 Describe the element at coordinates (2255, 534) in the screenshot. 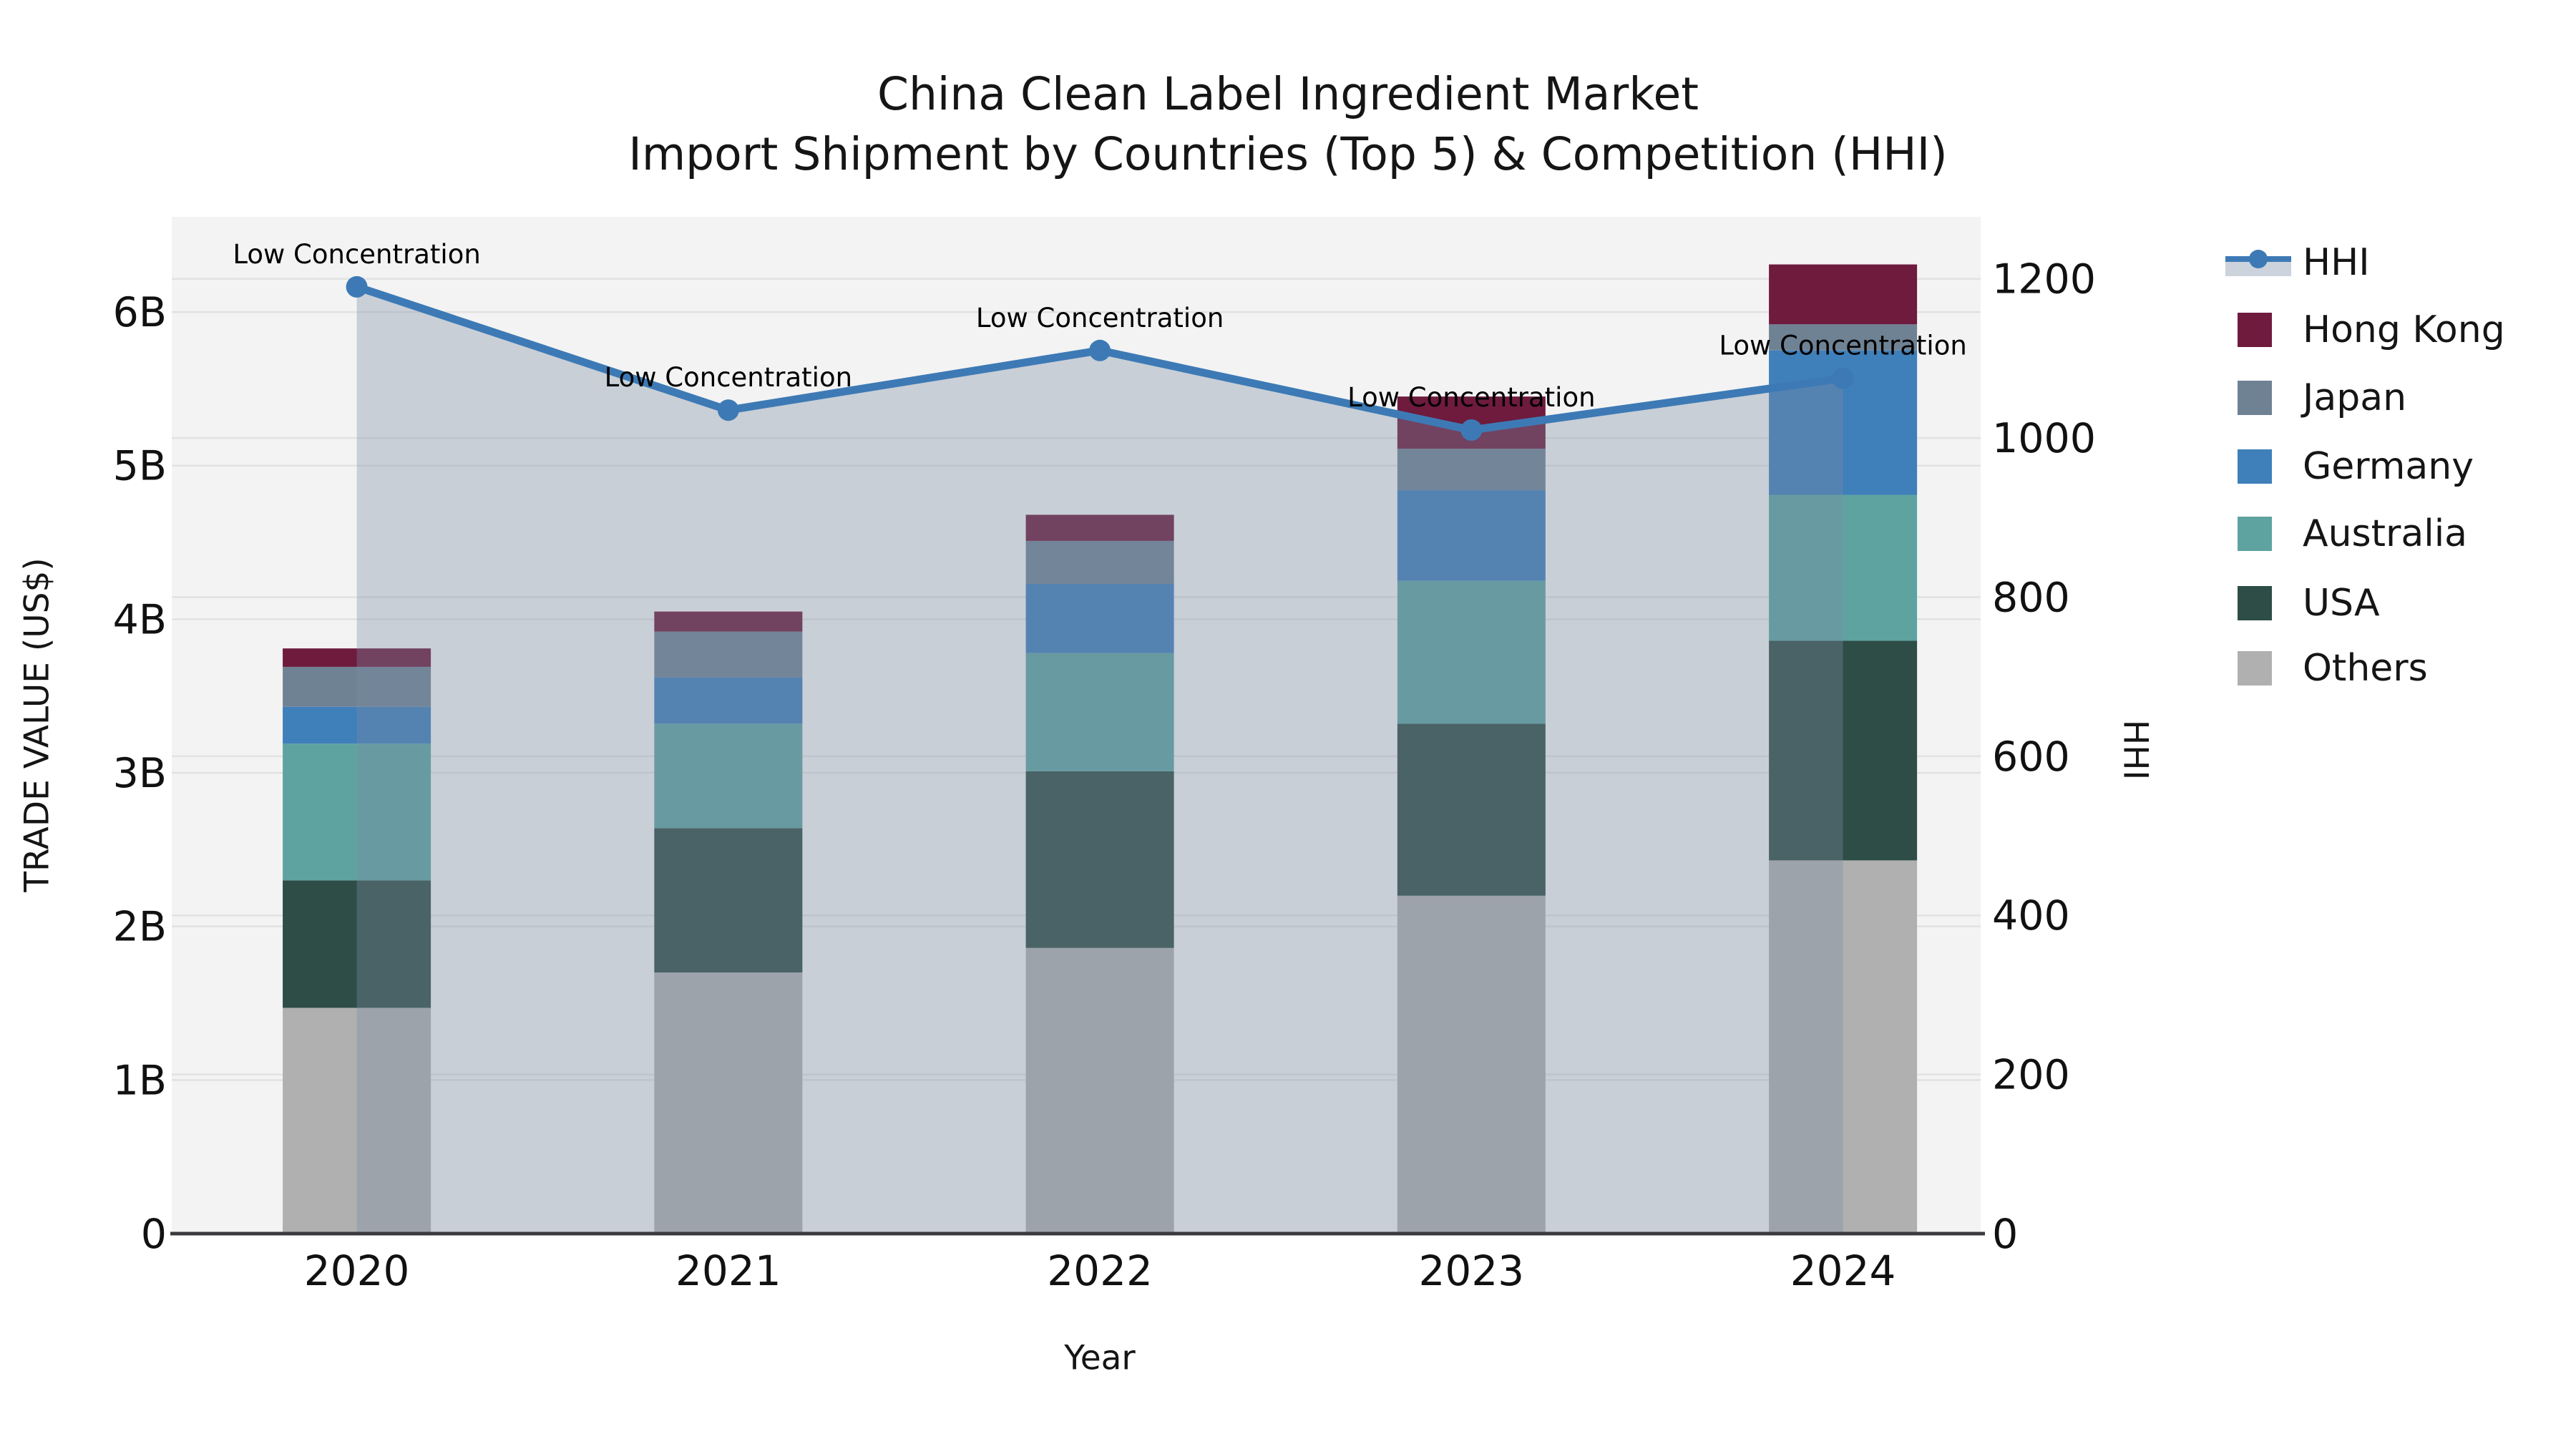

I see `legend-swatch-australia` at that location.